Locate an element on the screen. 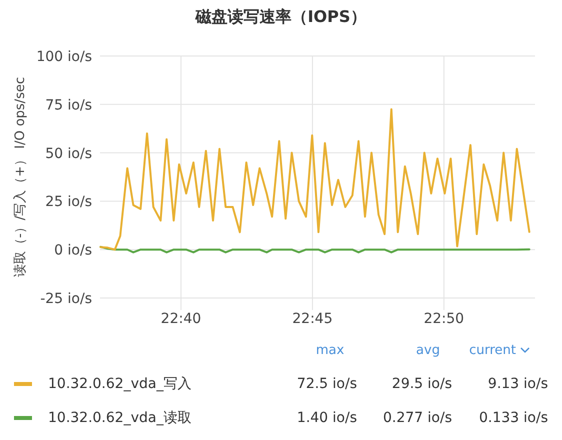 This screenshot has width=562, height=440. text: 72.5 io/s is located at coordinates (326, 384).